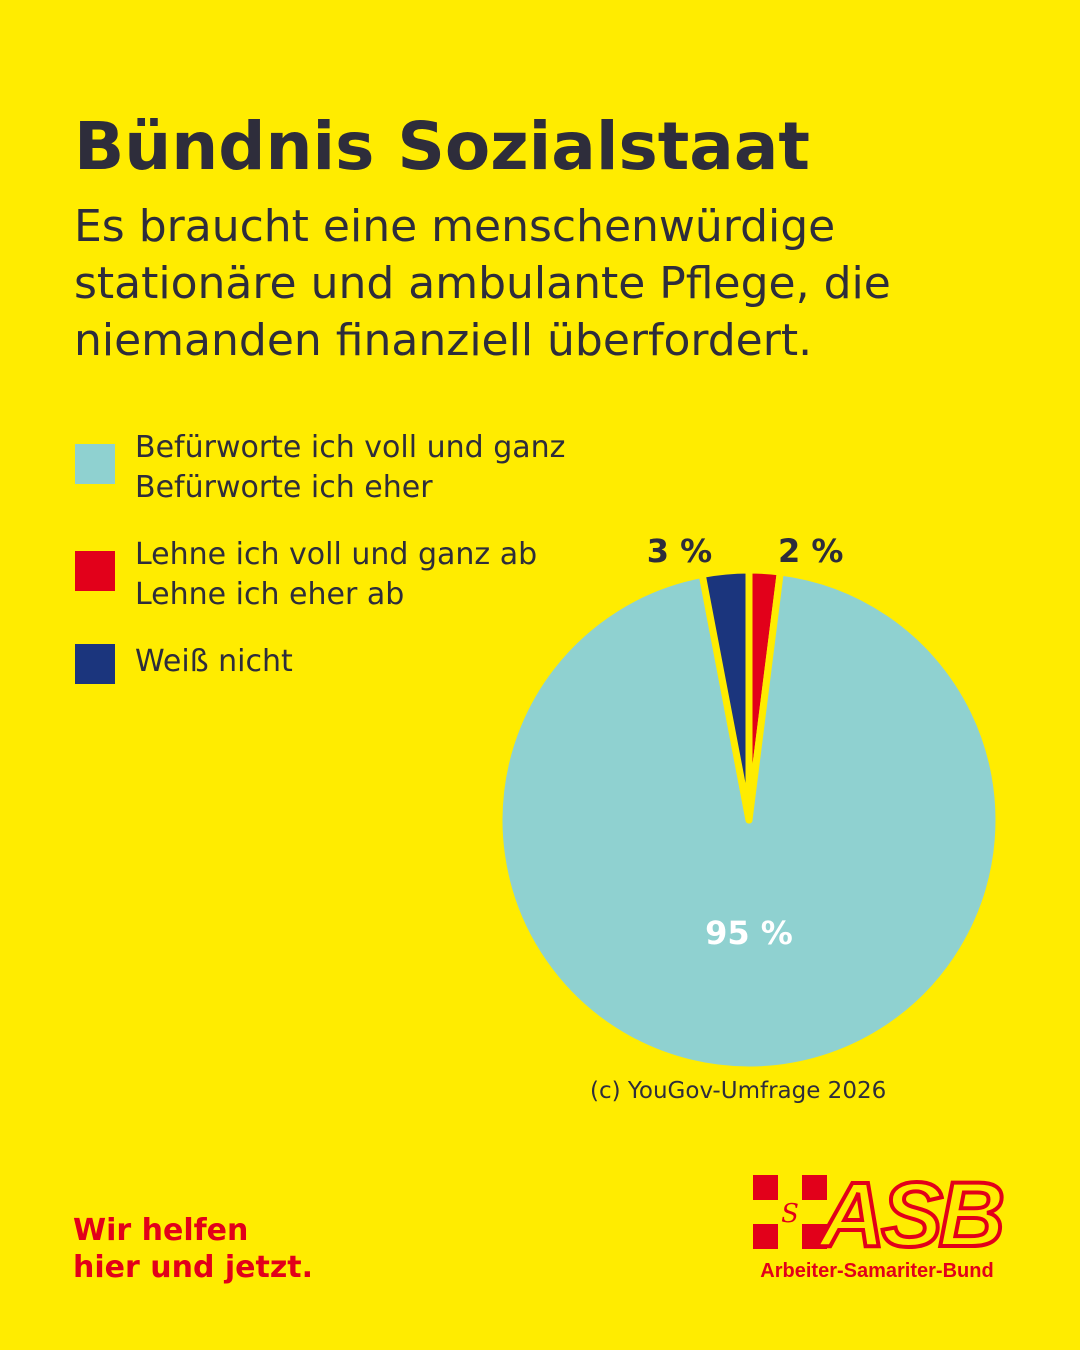  What do you see at coordinates (336, 554) in the screenshot?
I see `legend-label: Lehne ich voll und ganz ab` at bounding box center [336, 554].